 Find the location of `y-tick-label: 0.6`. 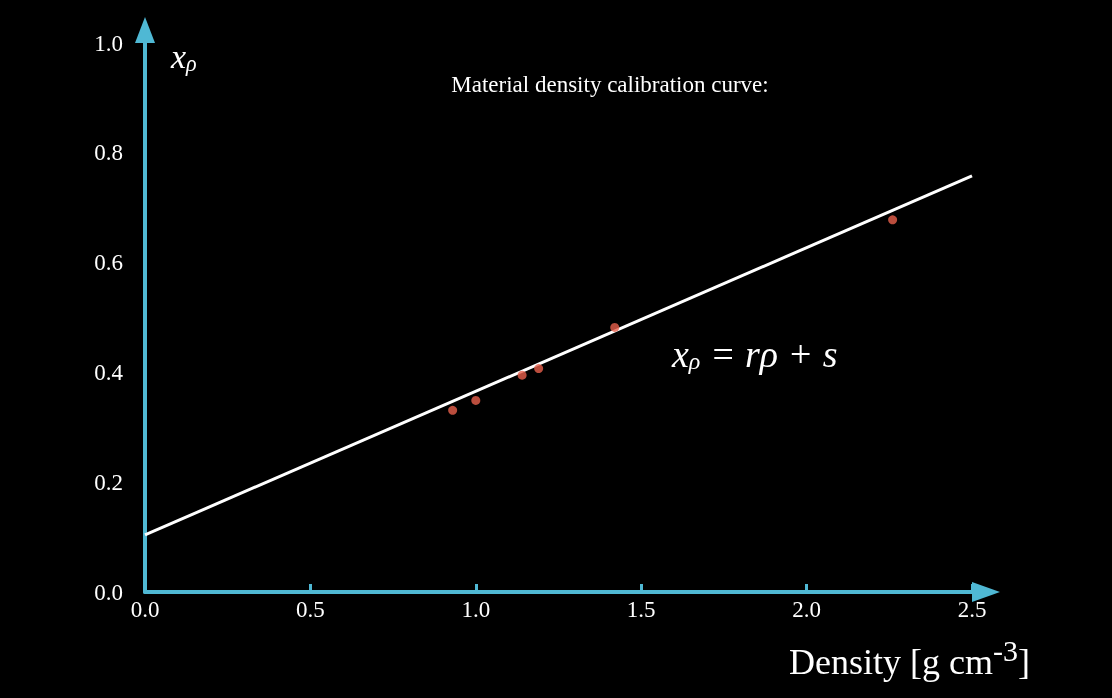

y-tick-label: 0.6 is located at coordinates (108, 263).